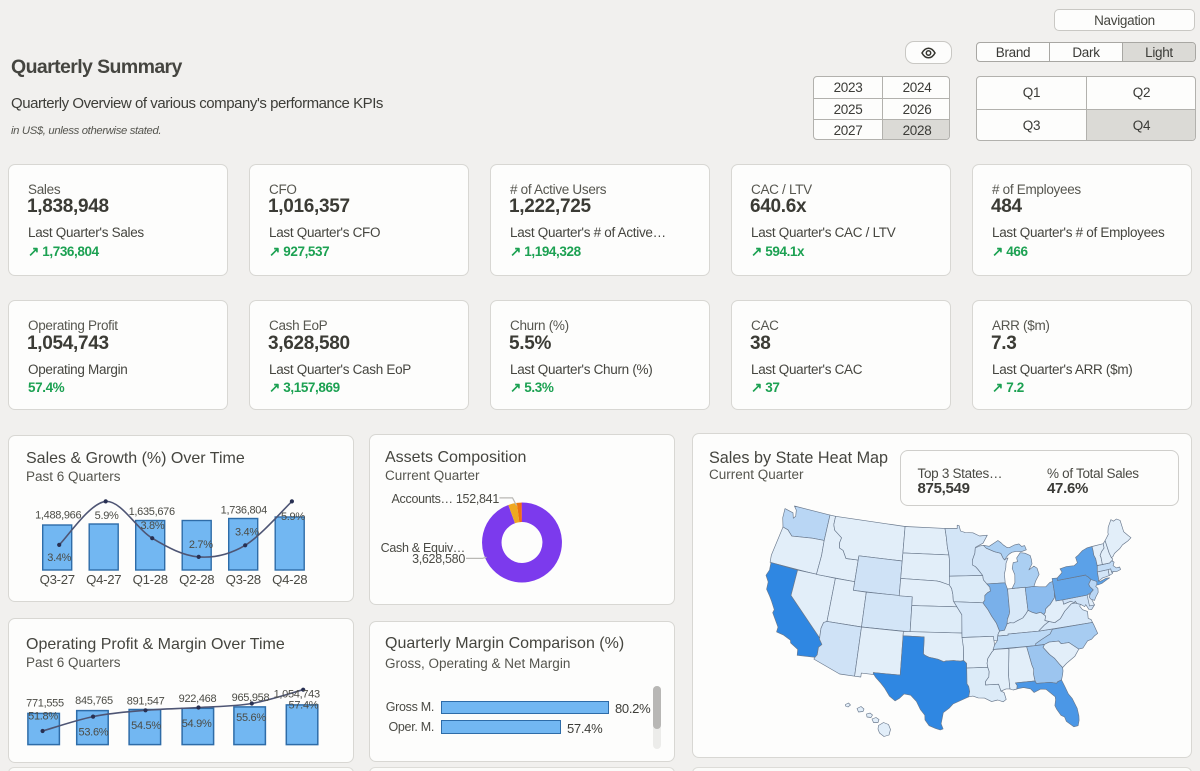 Image resolution: width=1200 pixels, height=771 pixels. Describe the element at coordinates (297, 695) in the screenshot. I see `svg-text: 1,054,743` at that location.